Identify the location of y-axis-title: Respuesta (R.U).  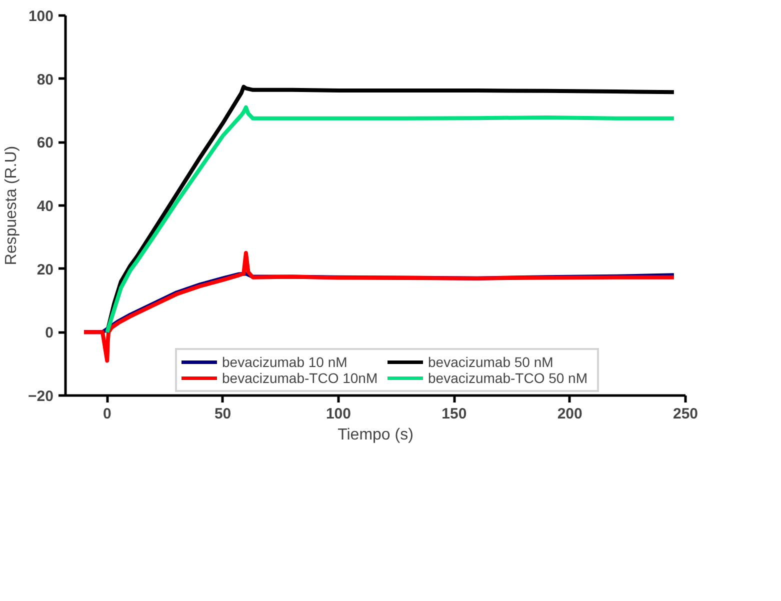
(11, 206).